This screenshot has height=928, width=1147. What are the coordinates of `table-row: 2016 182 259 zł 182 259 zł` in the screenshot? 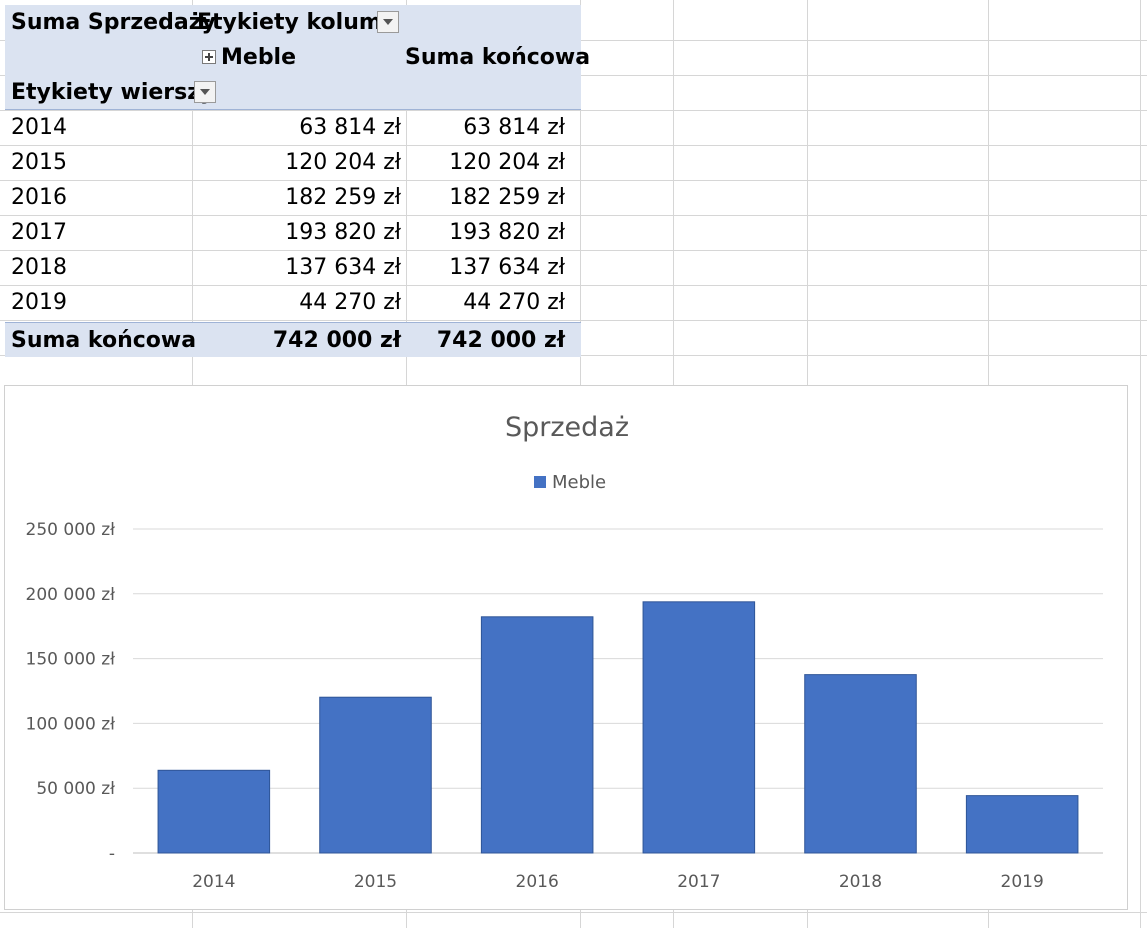 It's located at (293, 197).